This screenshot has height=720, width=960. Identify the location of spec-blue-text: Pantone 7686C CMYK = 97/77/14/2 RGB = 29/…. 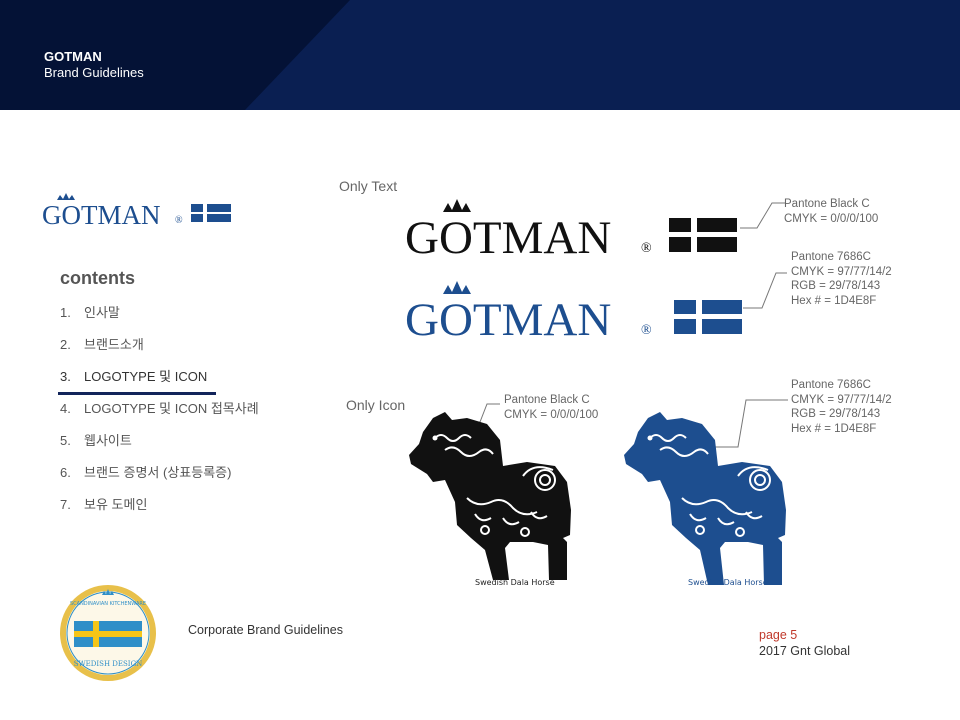
(841, 279).